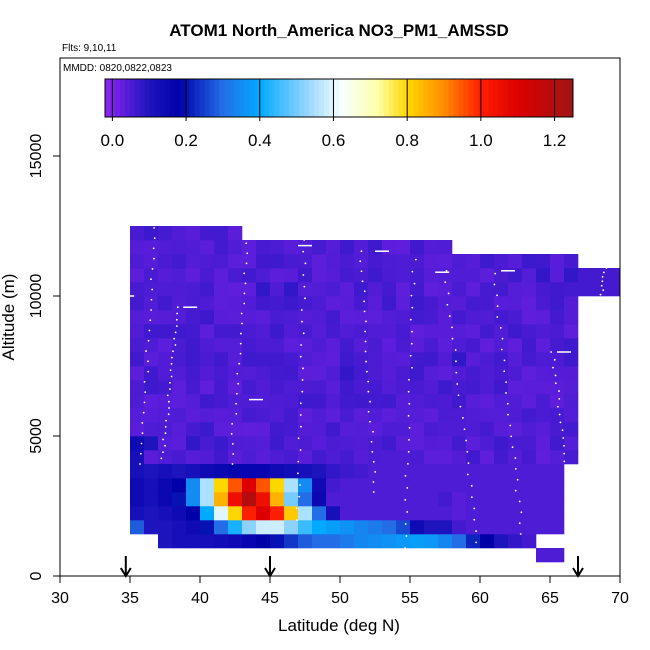 This screenshot has height=650, width=650. Describe the element at coordinates (36, 156) in the screenshot. I see `y-tick-label: 15000` at that location.